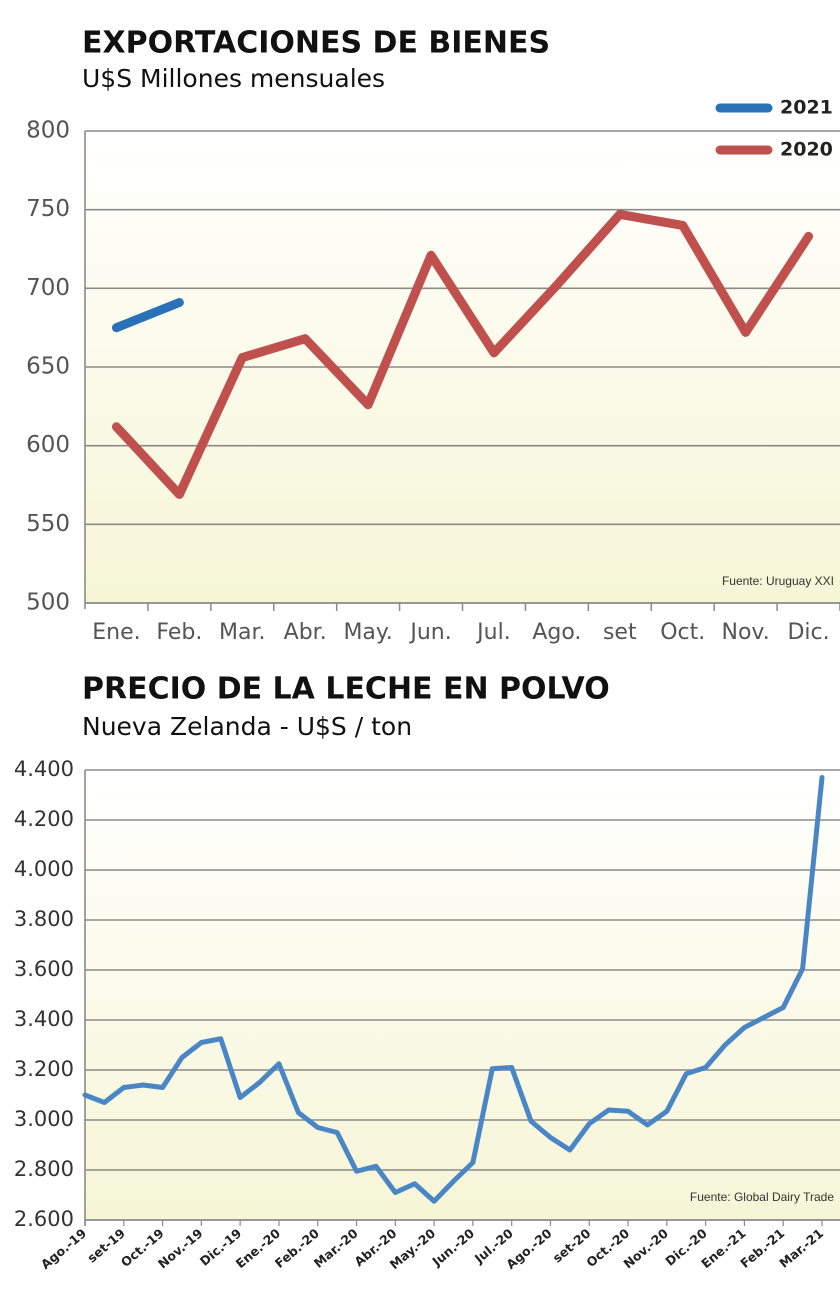 The height and width of the screenshot is (1292, 840). I want to click on x-tick-label: Abr., so click(305, 632).